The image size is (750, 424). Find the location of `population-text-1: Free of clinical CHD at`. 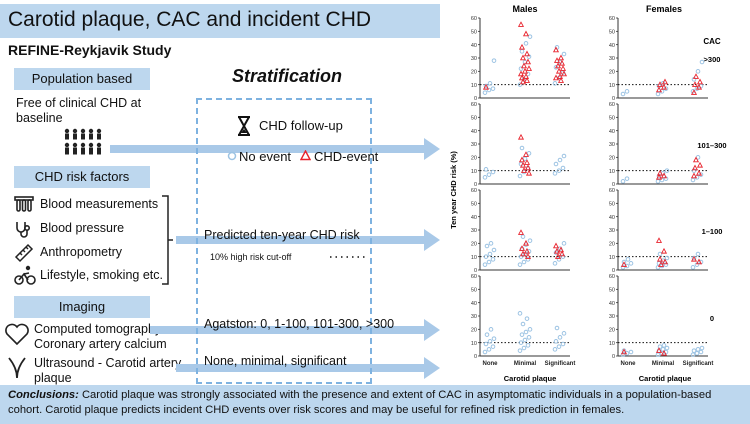

population-text-1: Free of clinical CHD at is located at coordinates (79, 103).